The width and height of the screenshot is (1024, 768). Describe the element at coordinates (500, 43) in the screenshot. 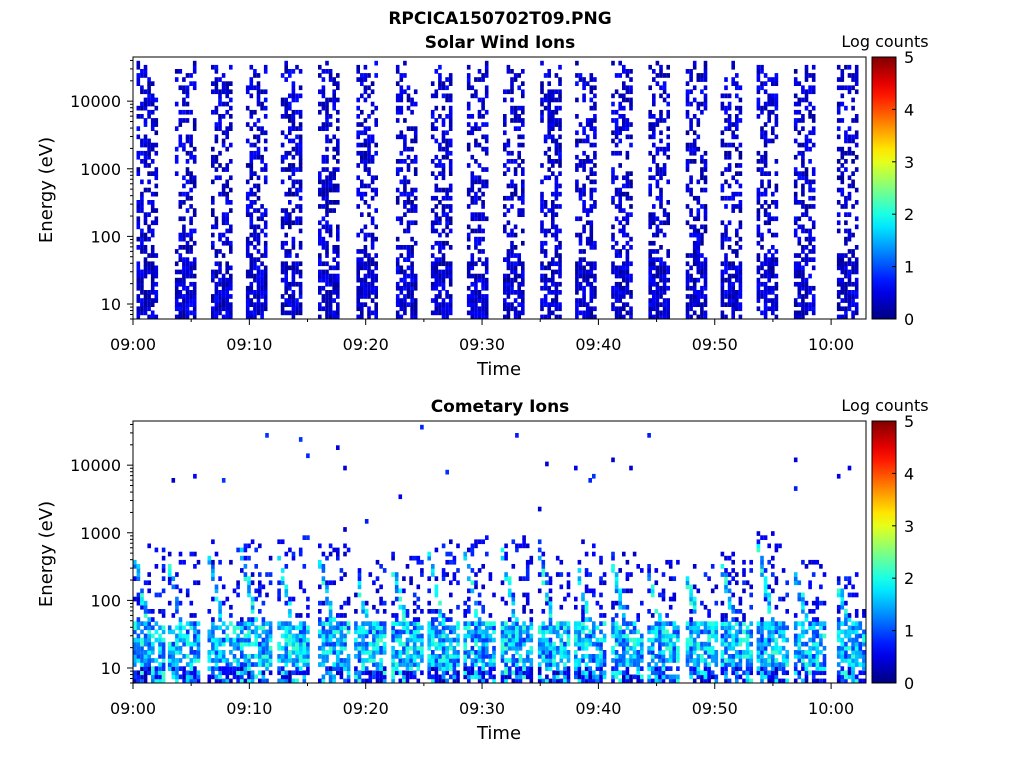

I see `solar-wind-title: Solar Wind Ions` at that location.